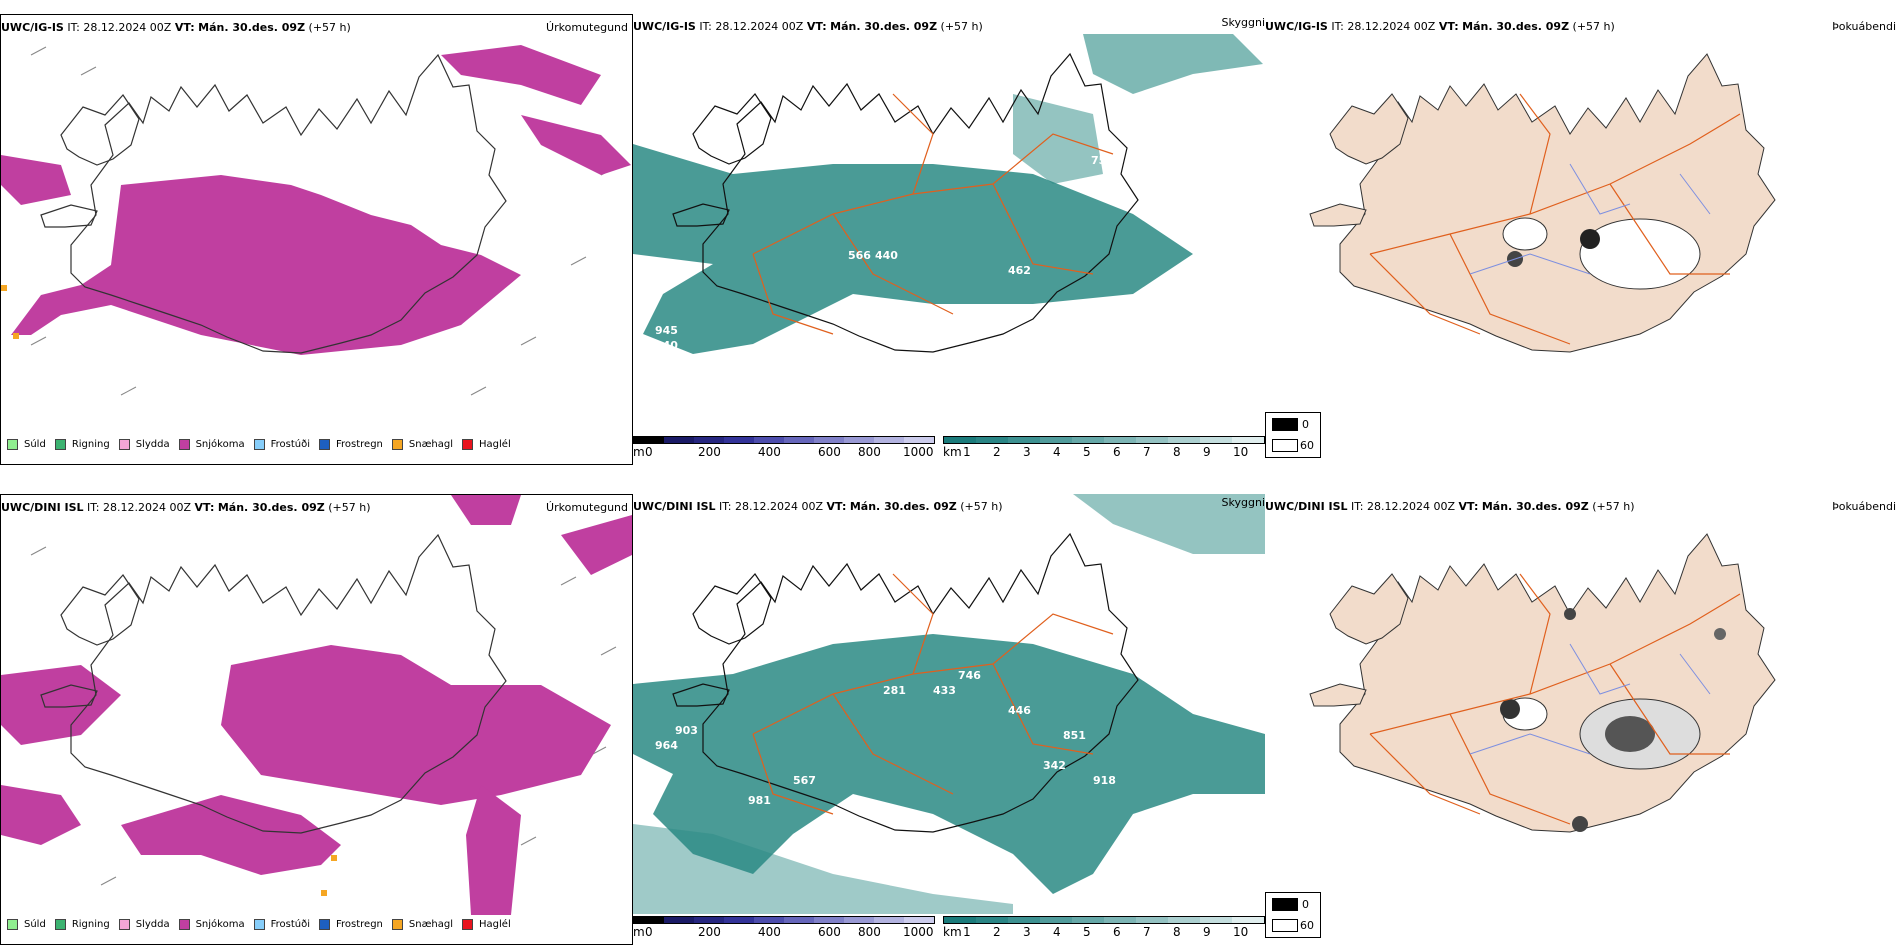 This screenshot has height=950, width=1900. I want to click on cloud-base-tick: 800, so click(869, 932).